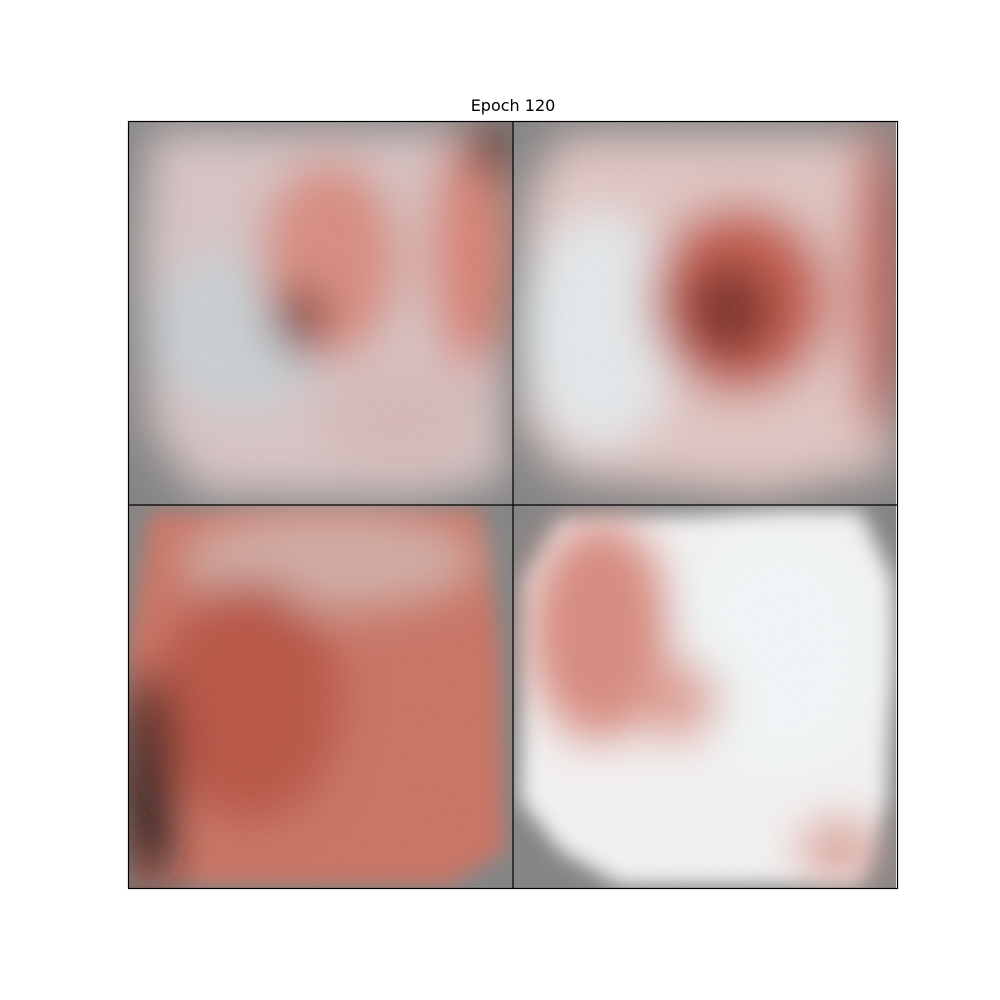  I want to click on title: Epoch 120, so click(513, 105).